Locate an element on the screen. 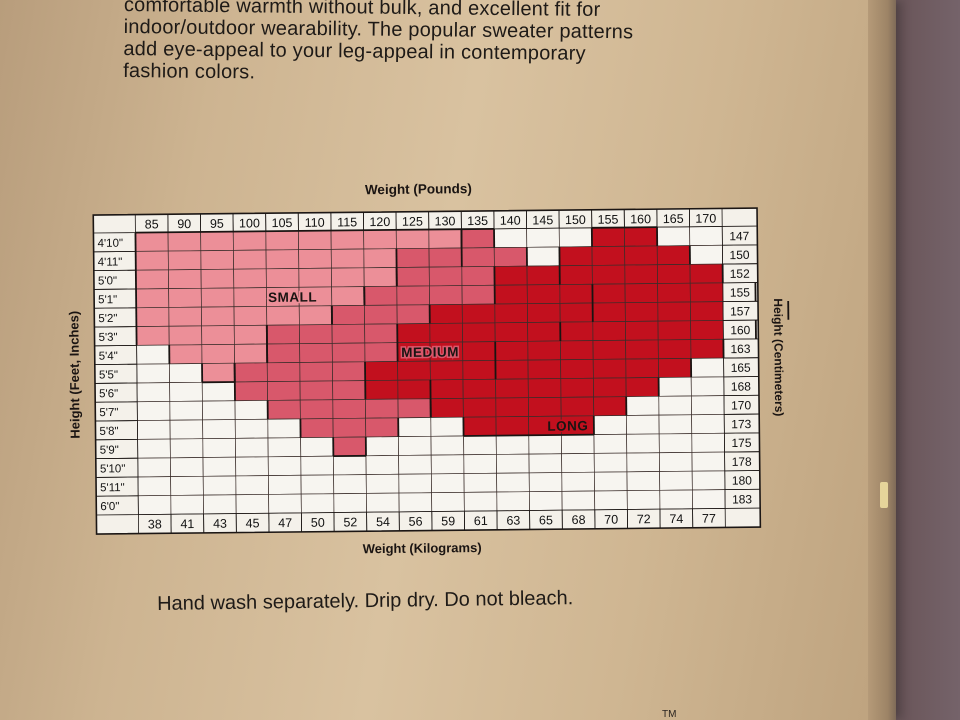 The height and width of the screenshot is (720, 960). kg-tick-label: 50 is located at coordinates (318, 523).